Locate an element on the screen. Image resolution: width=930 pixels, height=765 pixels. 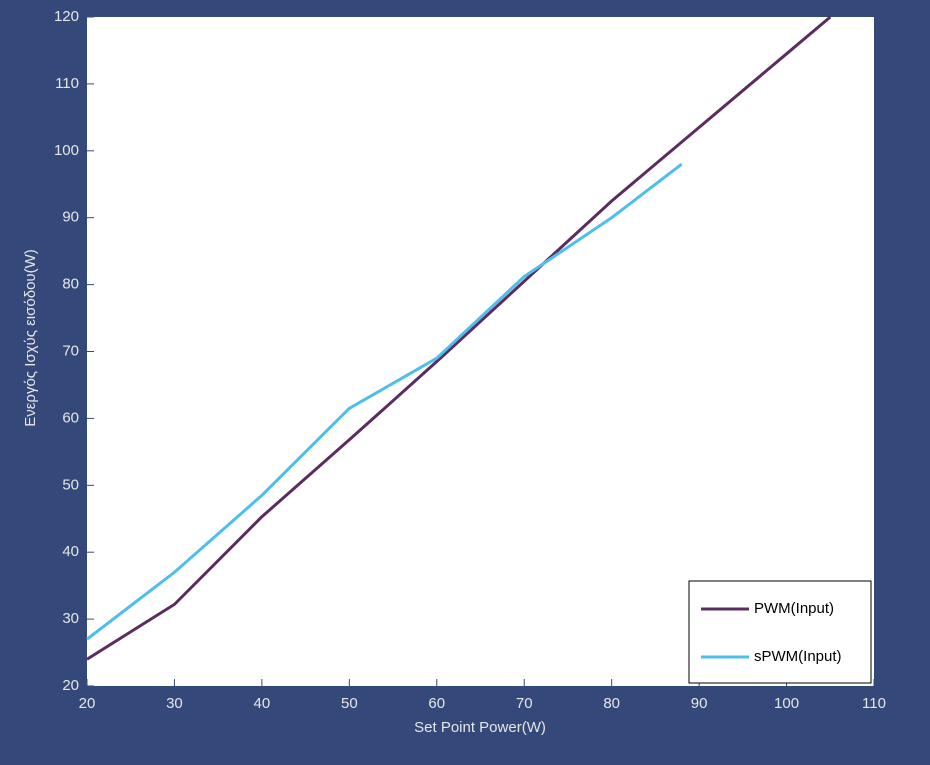
x-tick-label: 50 is located at coordinates (349, 703).